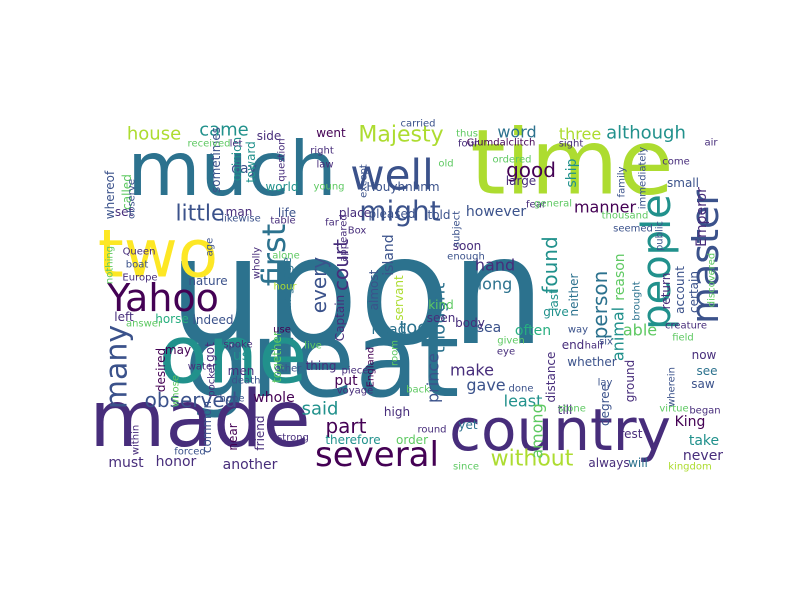 Image resolution: width=800 pixels, height=600 pixels. Describe the element at coordinates (313, 346) in the screenshot. I see `word-live: live` at that location.